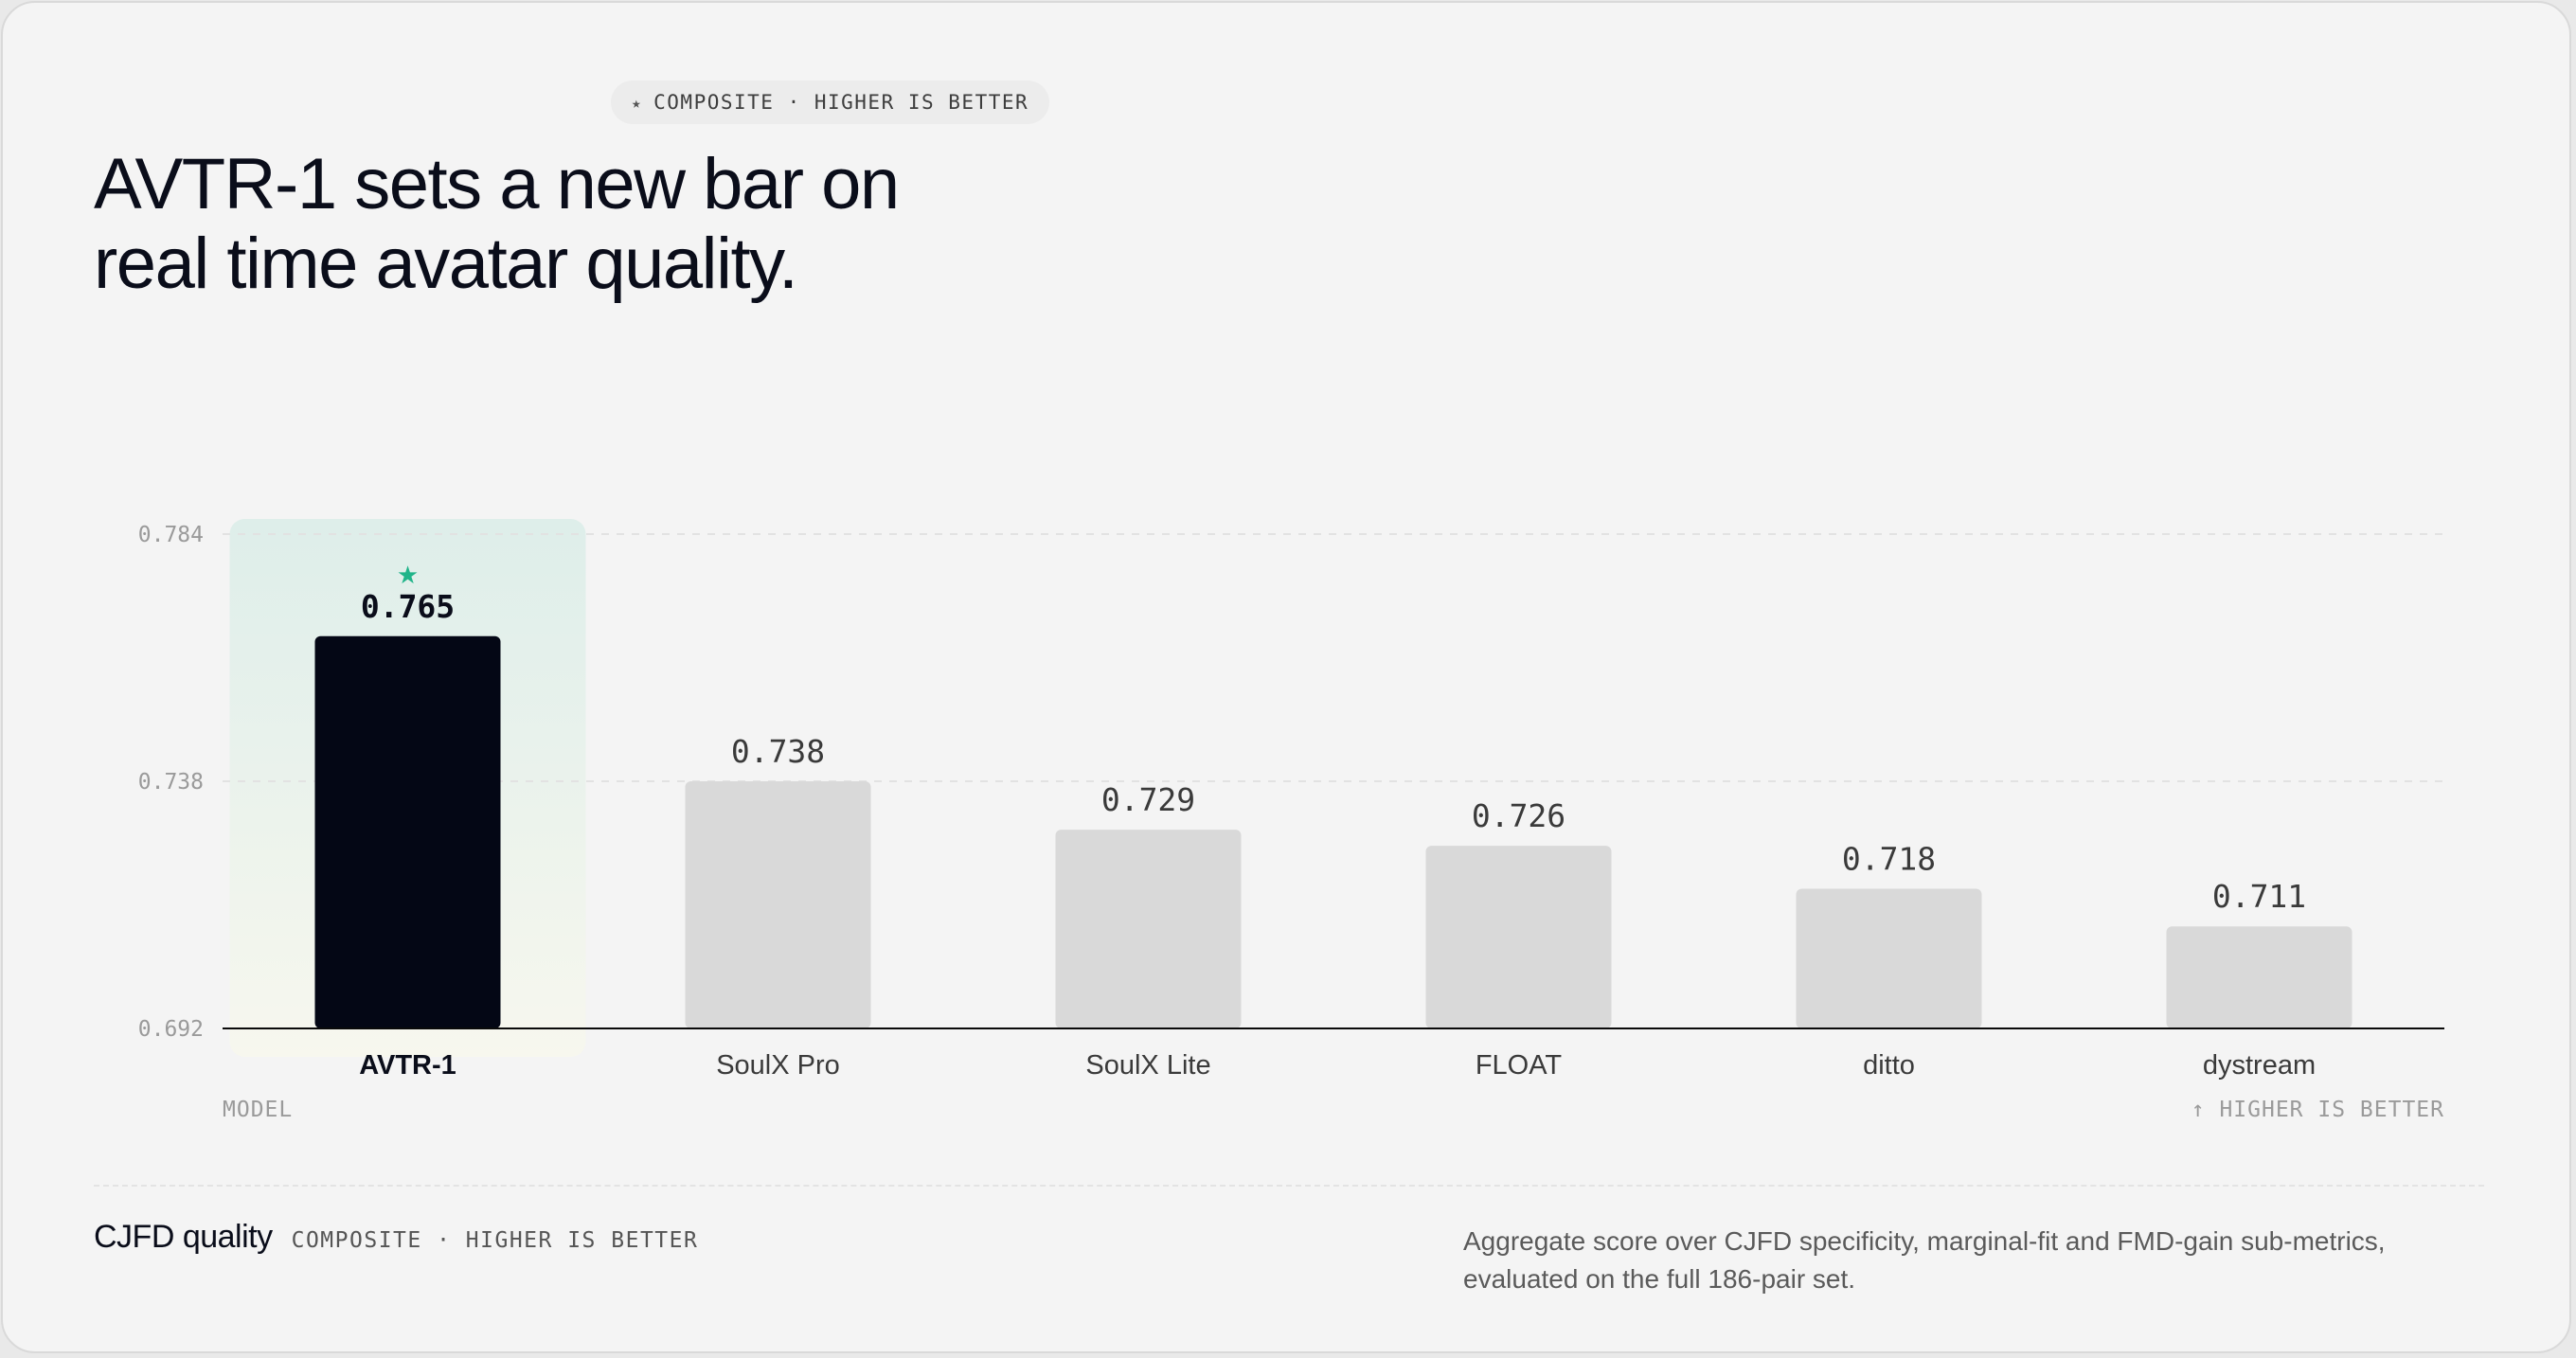 Image resolution: width=2576 pixels, height=1358 pixels. What do you see at coordinates (2259, 896) in the screenshot?
I see `bar-value-label: 0.711` at bounding box center [2259, 896].